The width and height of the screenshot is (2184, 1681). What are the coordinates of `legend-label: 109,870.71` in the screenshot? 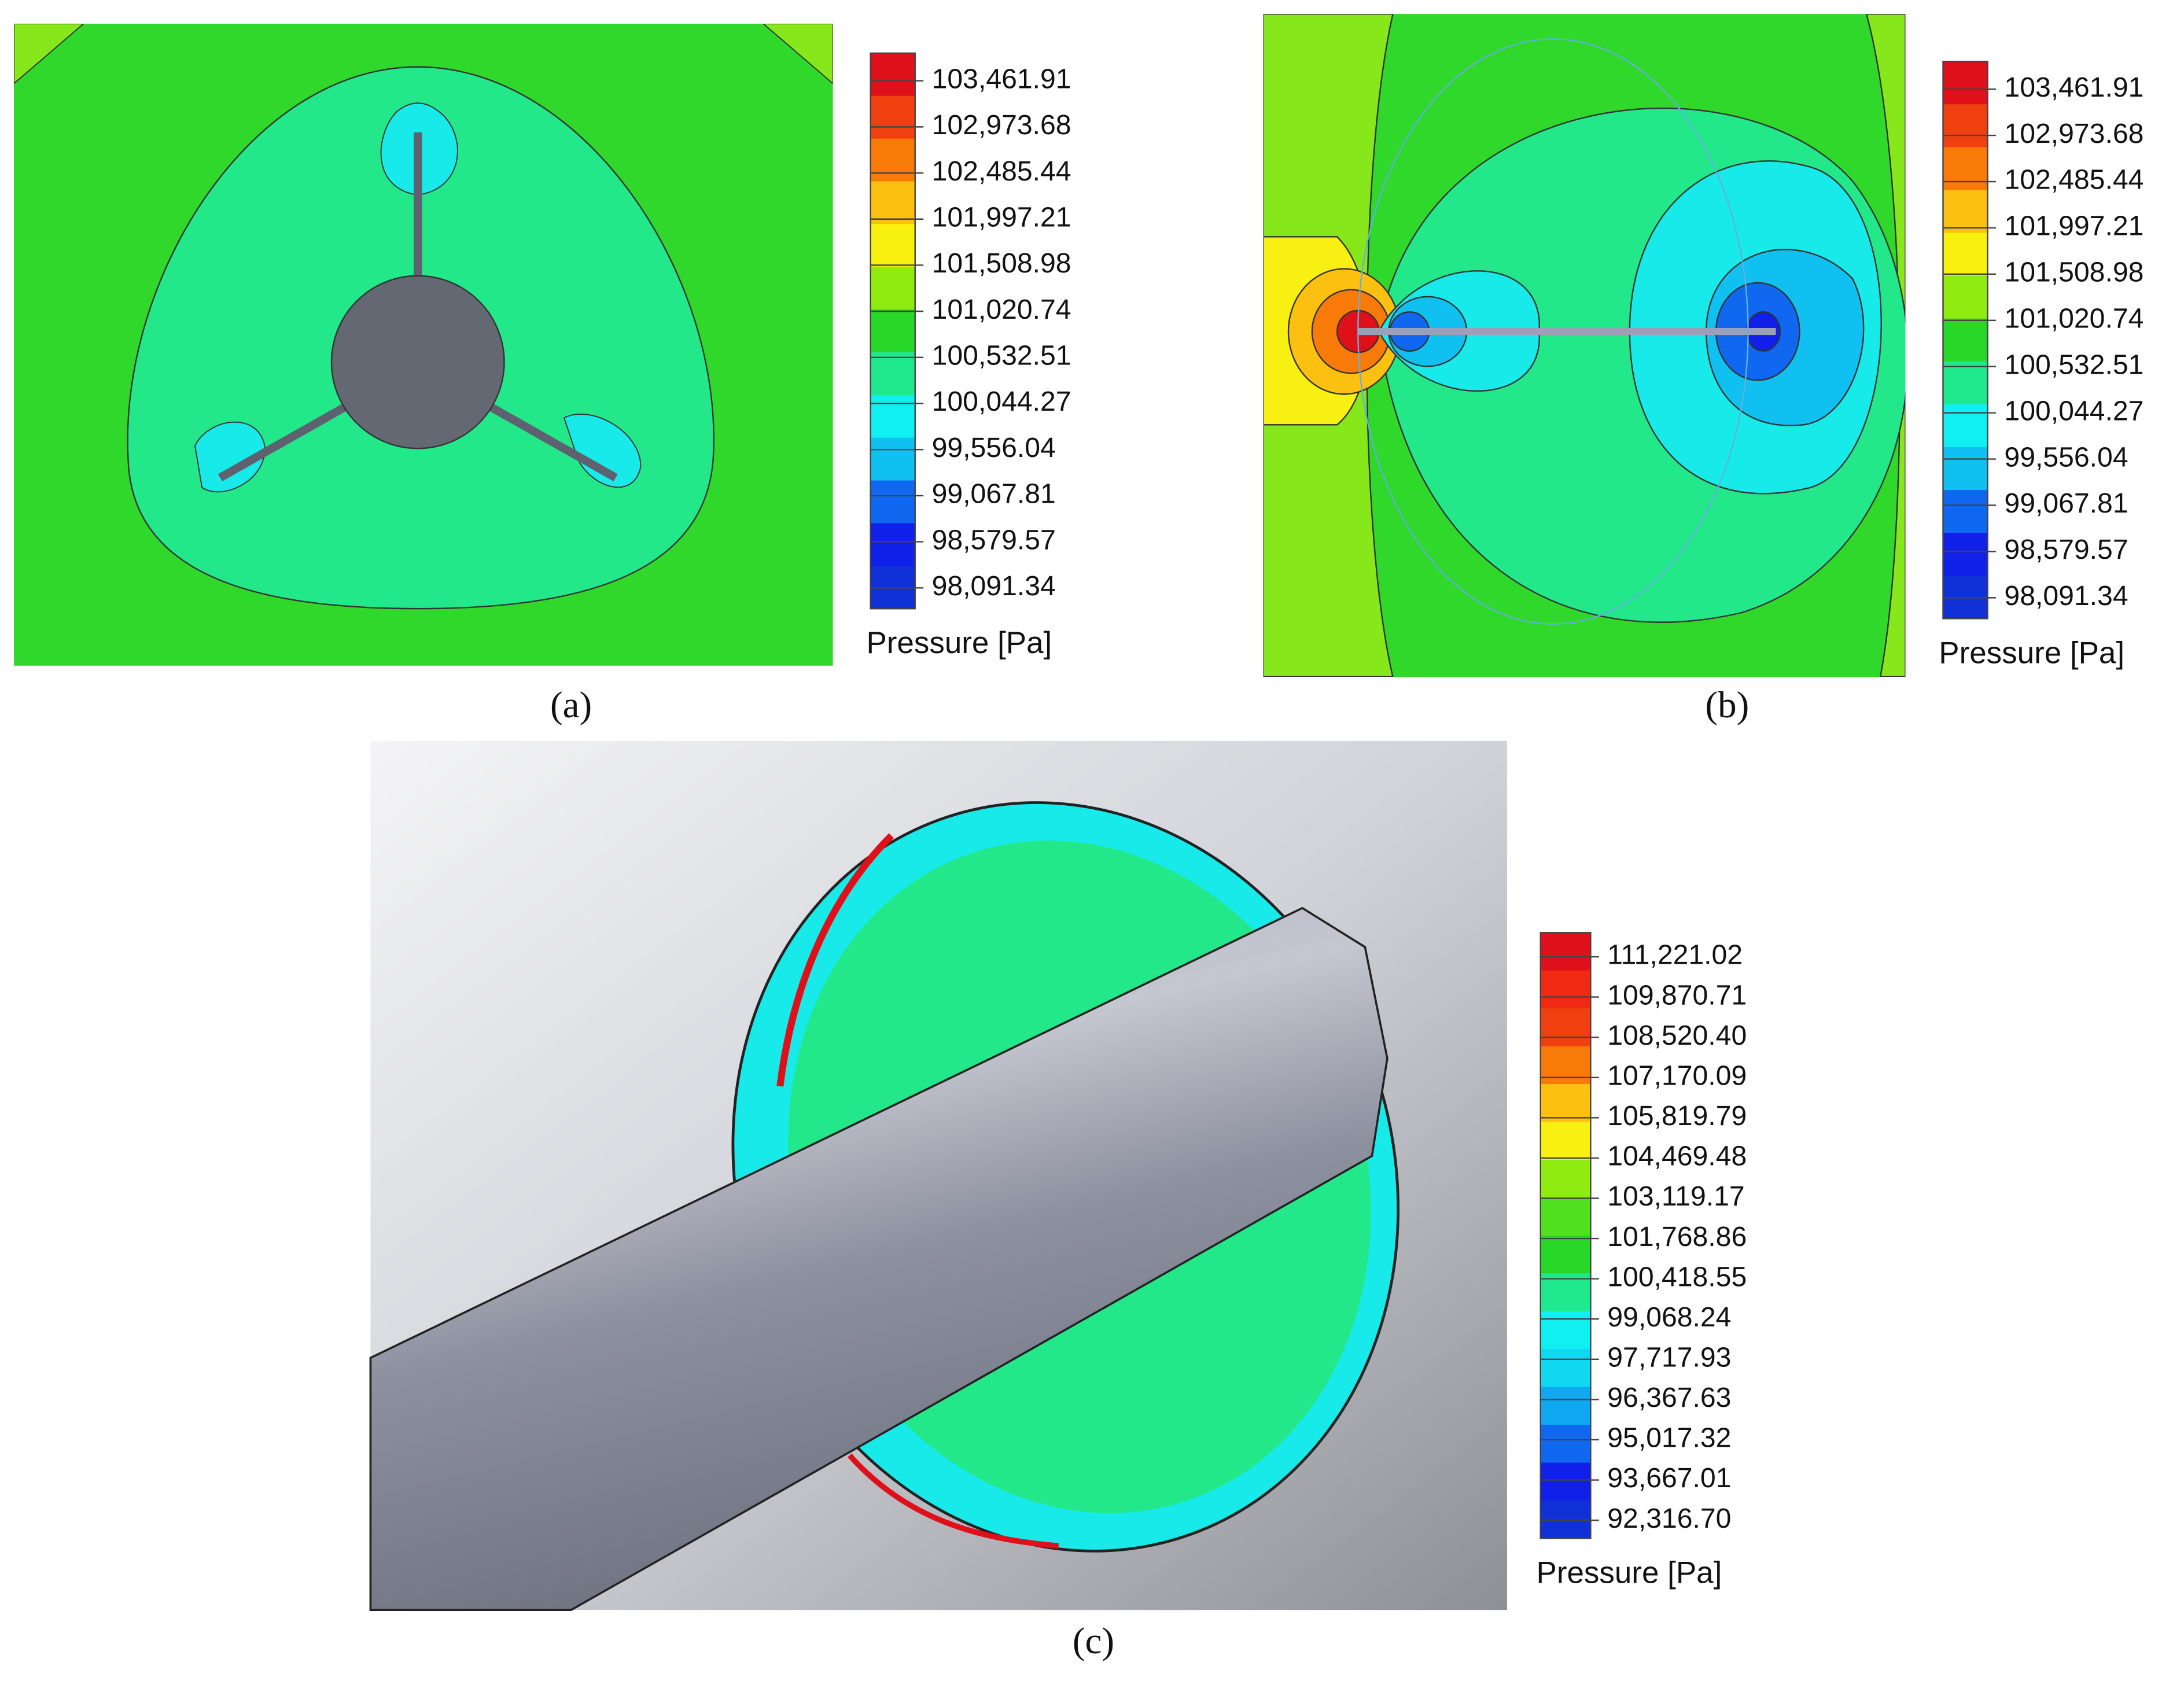 It's located at (1677, 995).